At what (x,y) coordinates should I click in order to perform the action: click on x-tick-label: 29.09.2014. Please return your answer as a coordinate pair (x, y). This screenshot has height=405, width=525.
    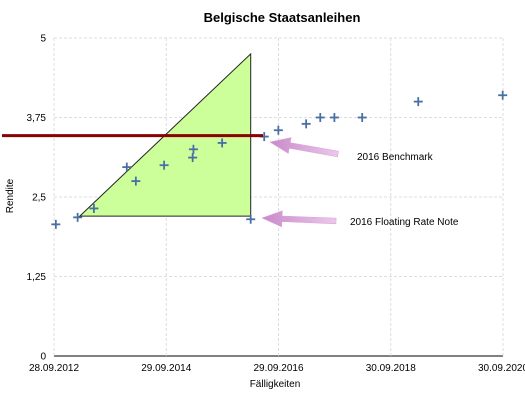
    Looking at the image, I should click on (166, 368).